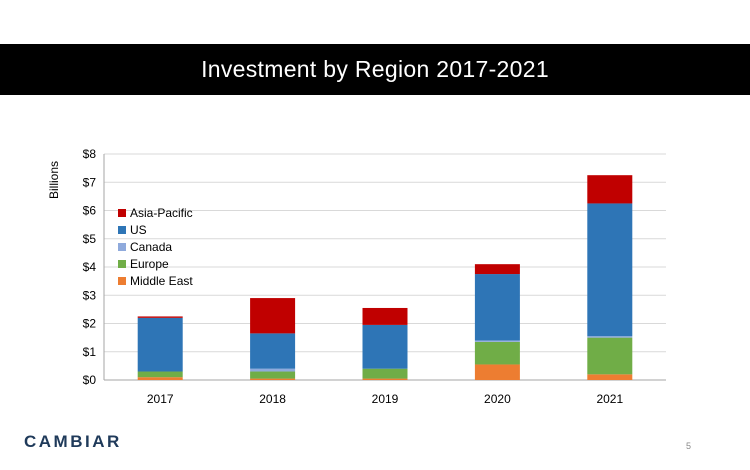 Image resolution: width=750 pixels, height=470 pixels. Describe the element at coordinates (151, 247) in the screenshot. I see `legend-label: Canada` at that location.